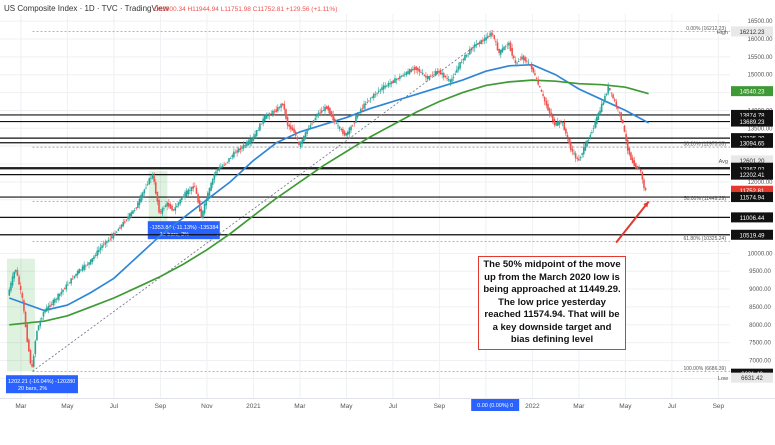  What do you see at coordinates (32, 389) in the screenshot?
I see `range-label-bars: 20 bars, 2%` at bounding box center [32, 389].